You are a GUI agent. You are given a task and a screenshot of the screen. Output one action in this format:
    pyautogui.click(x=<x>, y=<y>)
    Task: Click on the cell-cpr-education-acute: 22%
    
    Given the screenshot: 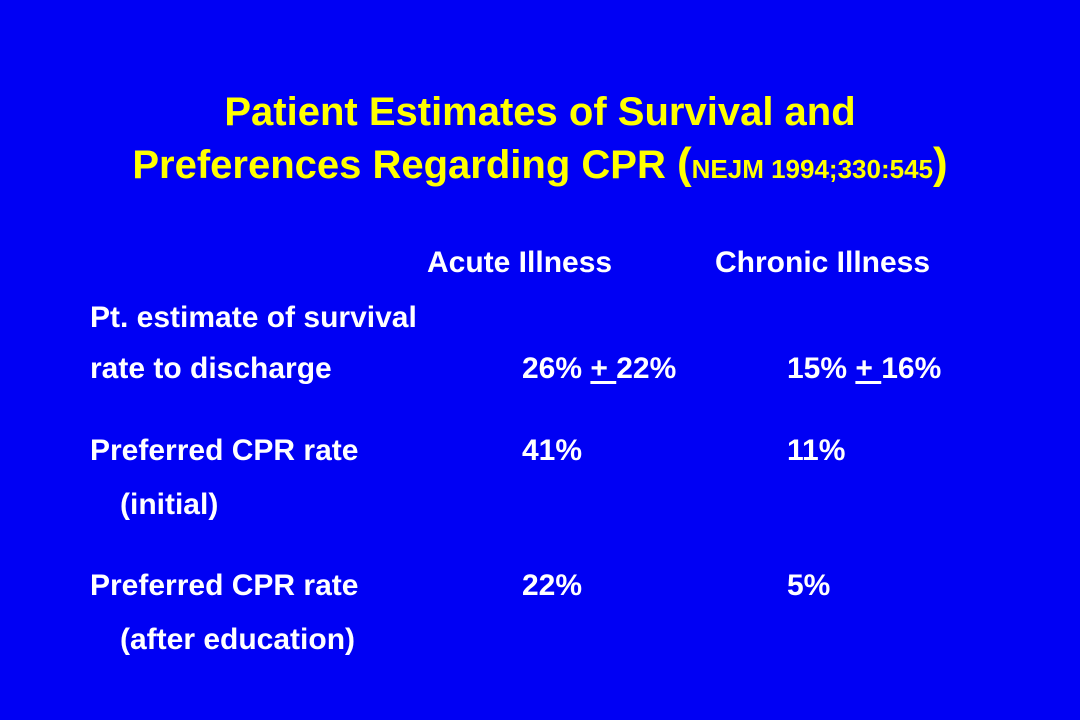 What is the action you would take?
    pyautogui.click(x=552, y=585)
    